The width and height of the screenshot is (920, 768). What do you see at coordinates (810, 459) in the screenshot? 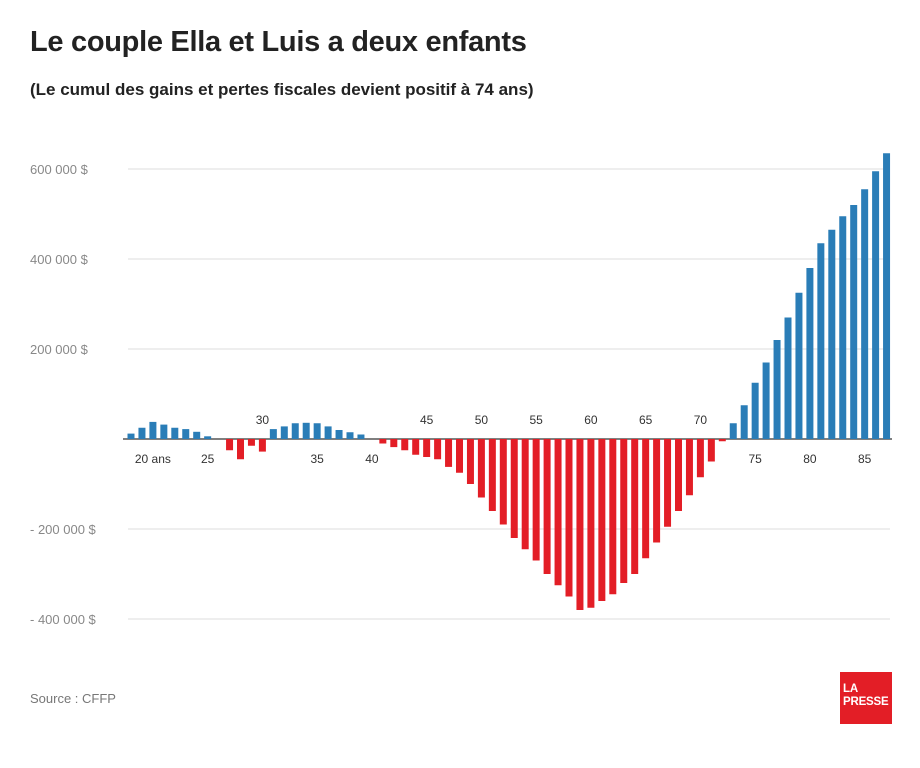
I see `x-tick-label: 80` at bounding box center [810, 459].